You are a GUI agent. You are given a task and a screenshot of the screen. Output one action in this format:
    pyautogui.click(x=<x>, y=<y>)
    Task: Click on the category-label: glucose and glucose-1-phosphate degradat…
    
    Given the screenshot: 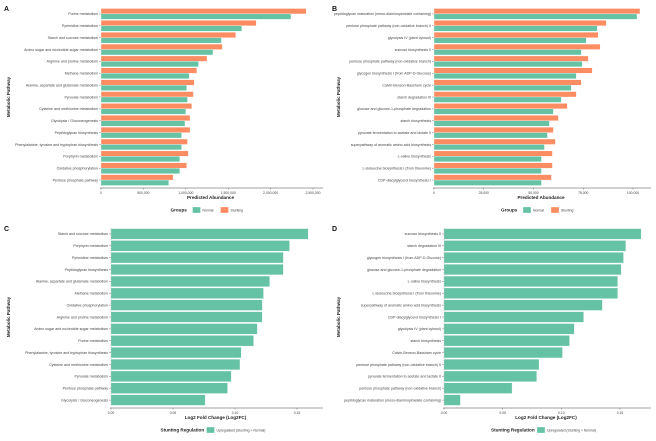 What is the action you would take?
    pyautogui.click(x=404, y=270)
    